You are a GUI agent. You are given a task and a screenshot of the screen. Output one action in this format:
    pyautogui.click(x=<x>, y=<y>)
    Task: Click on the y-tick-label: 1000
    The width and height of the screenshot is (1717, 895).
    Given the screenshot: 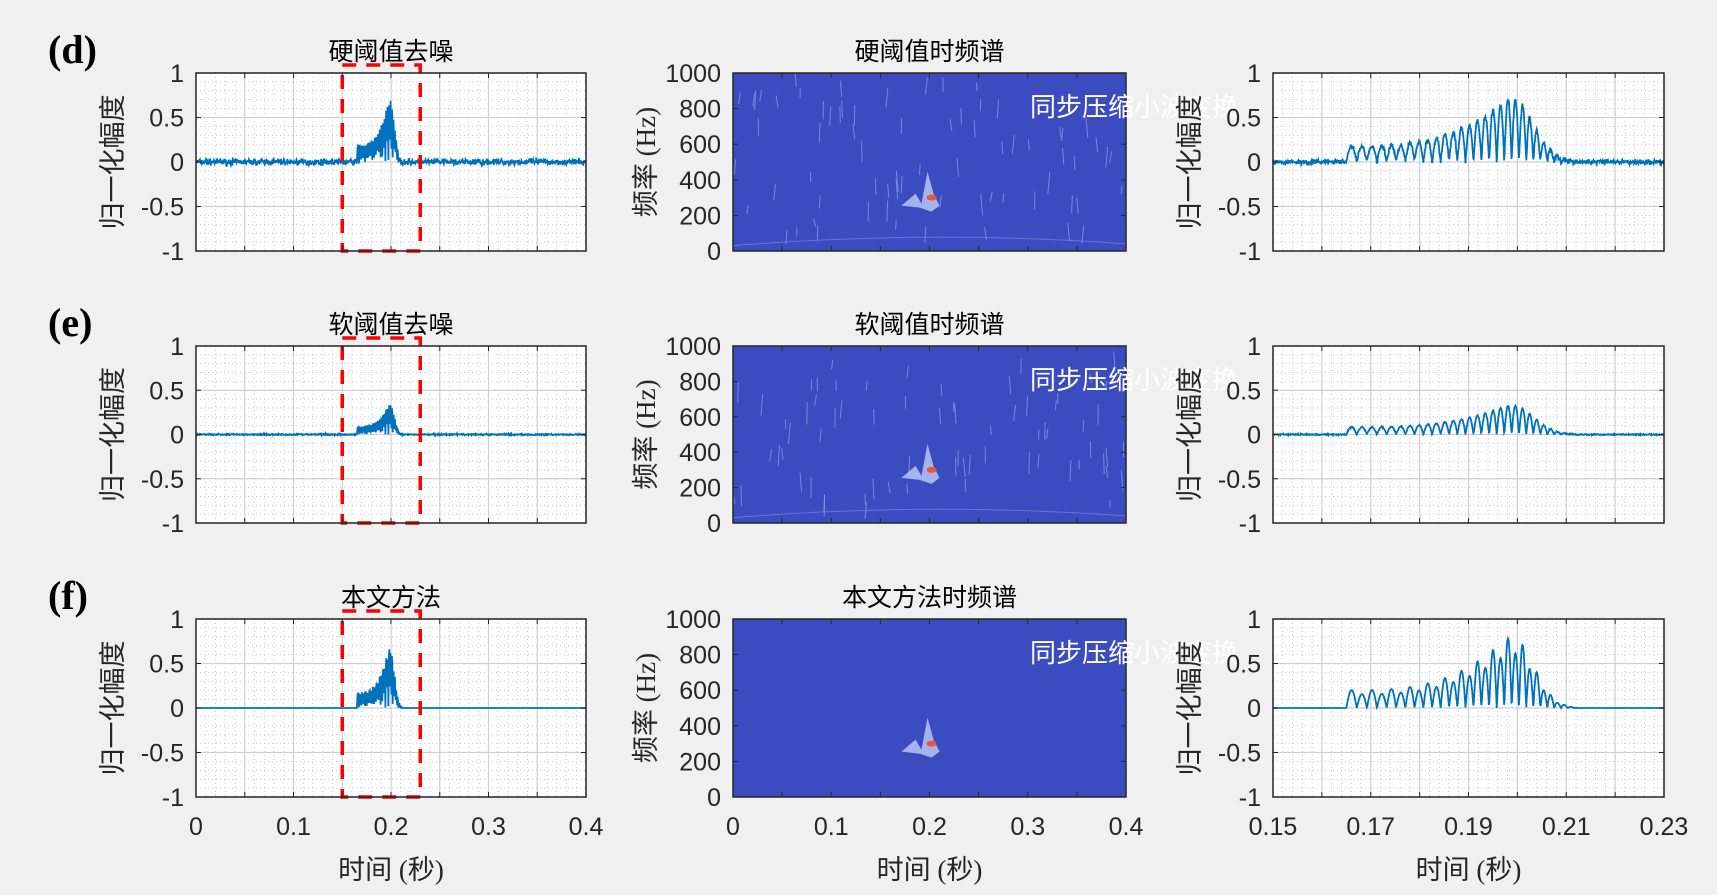 What is the action you would take?
    pyautogui.click(x=693, y=74)
    